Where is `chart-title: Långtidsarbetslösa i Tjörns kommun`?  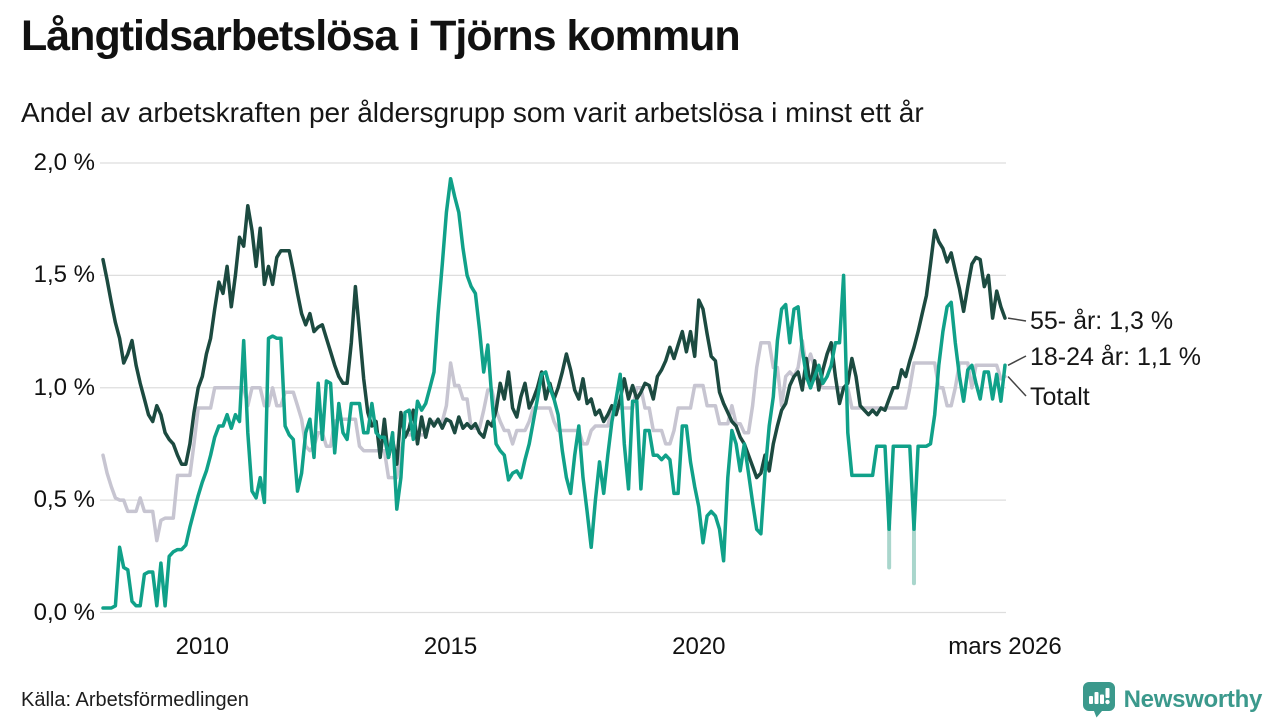
chart-title: Långtidsarbetslösa i Tjörns kommun is located at coordinates (381, 36).